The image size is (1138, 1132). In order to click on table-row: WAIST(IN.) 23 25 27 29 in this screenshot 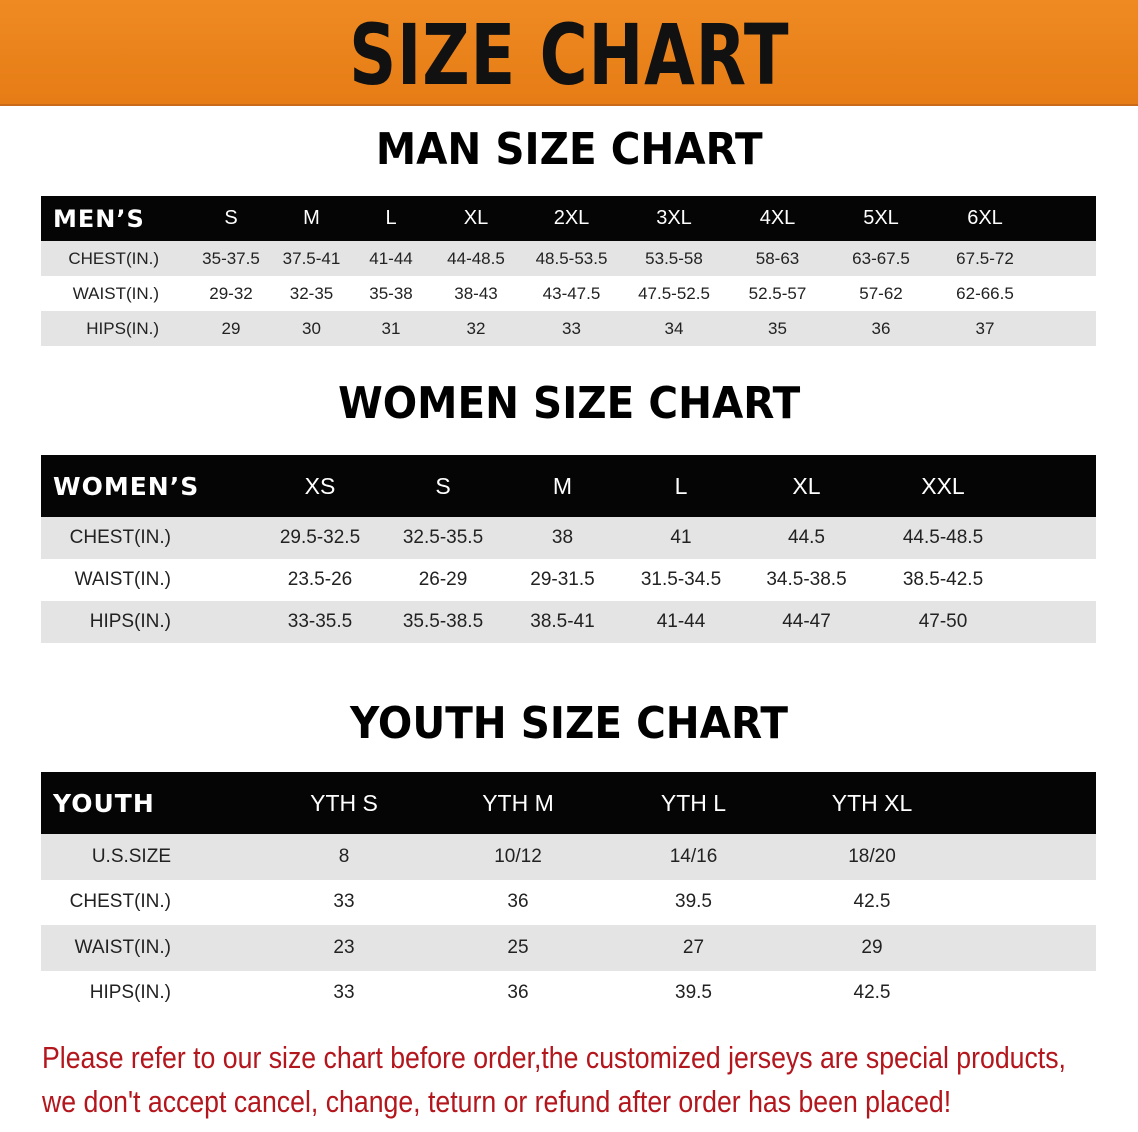, I will do `click(568, 948)`.